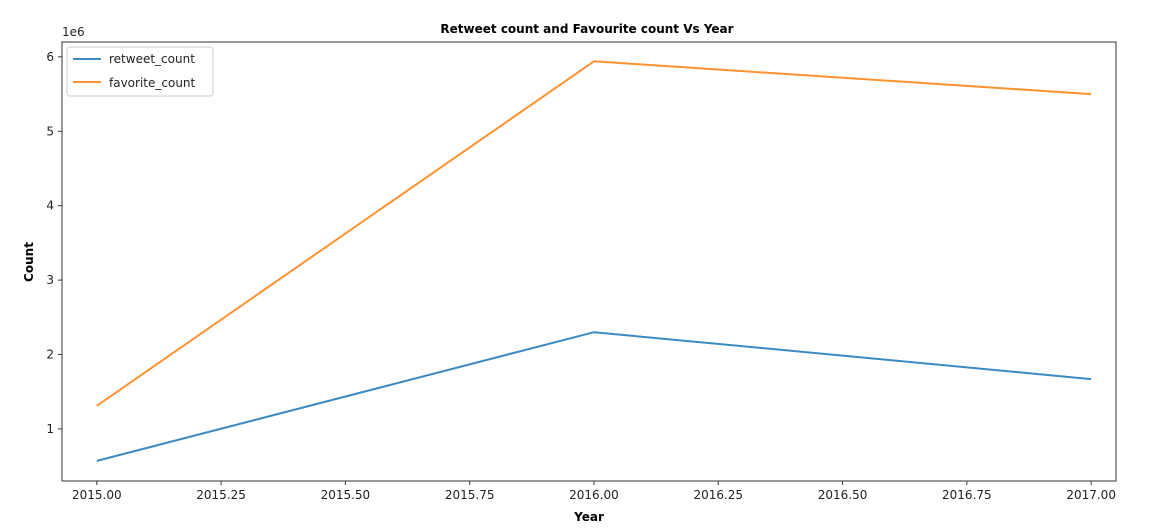 This screenshot has width=1162, height=532. What do you see at coordinates (73, 32) in the screenshot?
I see `y-offset-label: 1e6` at bounding box center [73, 32].